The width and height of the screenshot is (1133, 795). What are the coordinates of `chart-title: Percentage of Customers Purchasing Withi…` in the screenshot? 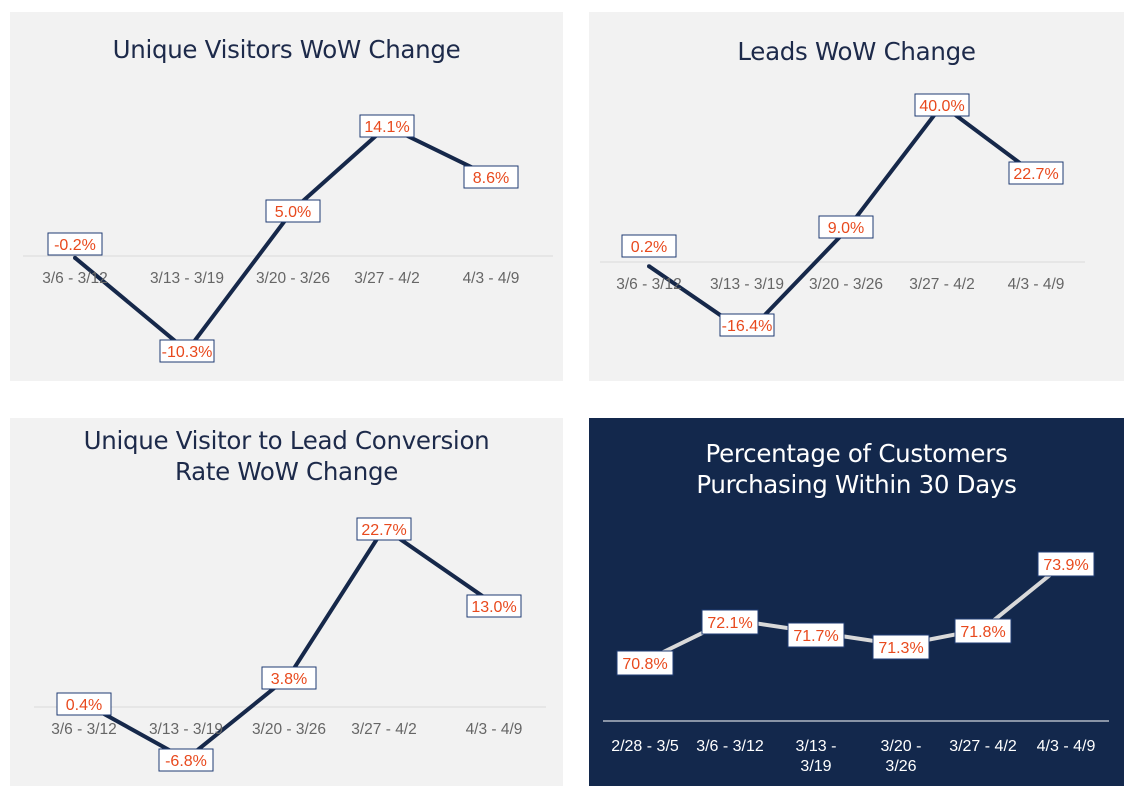 It's located at (856, 469).